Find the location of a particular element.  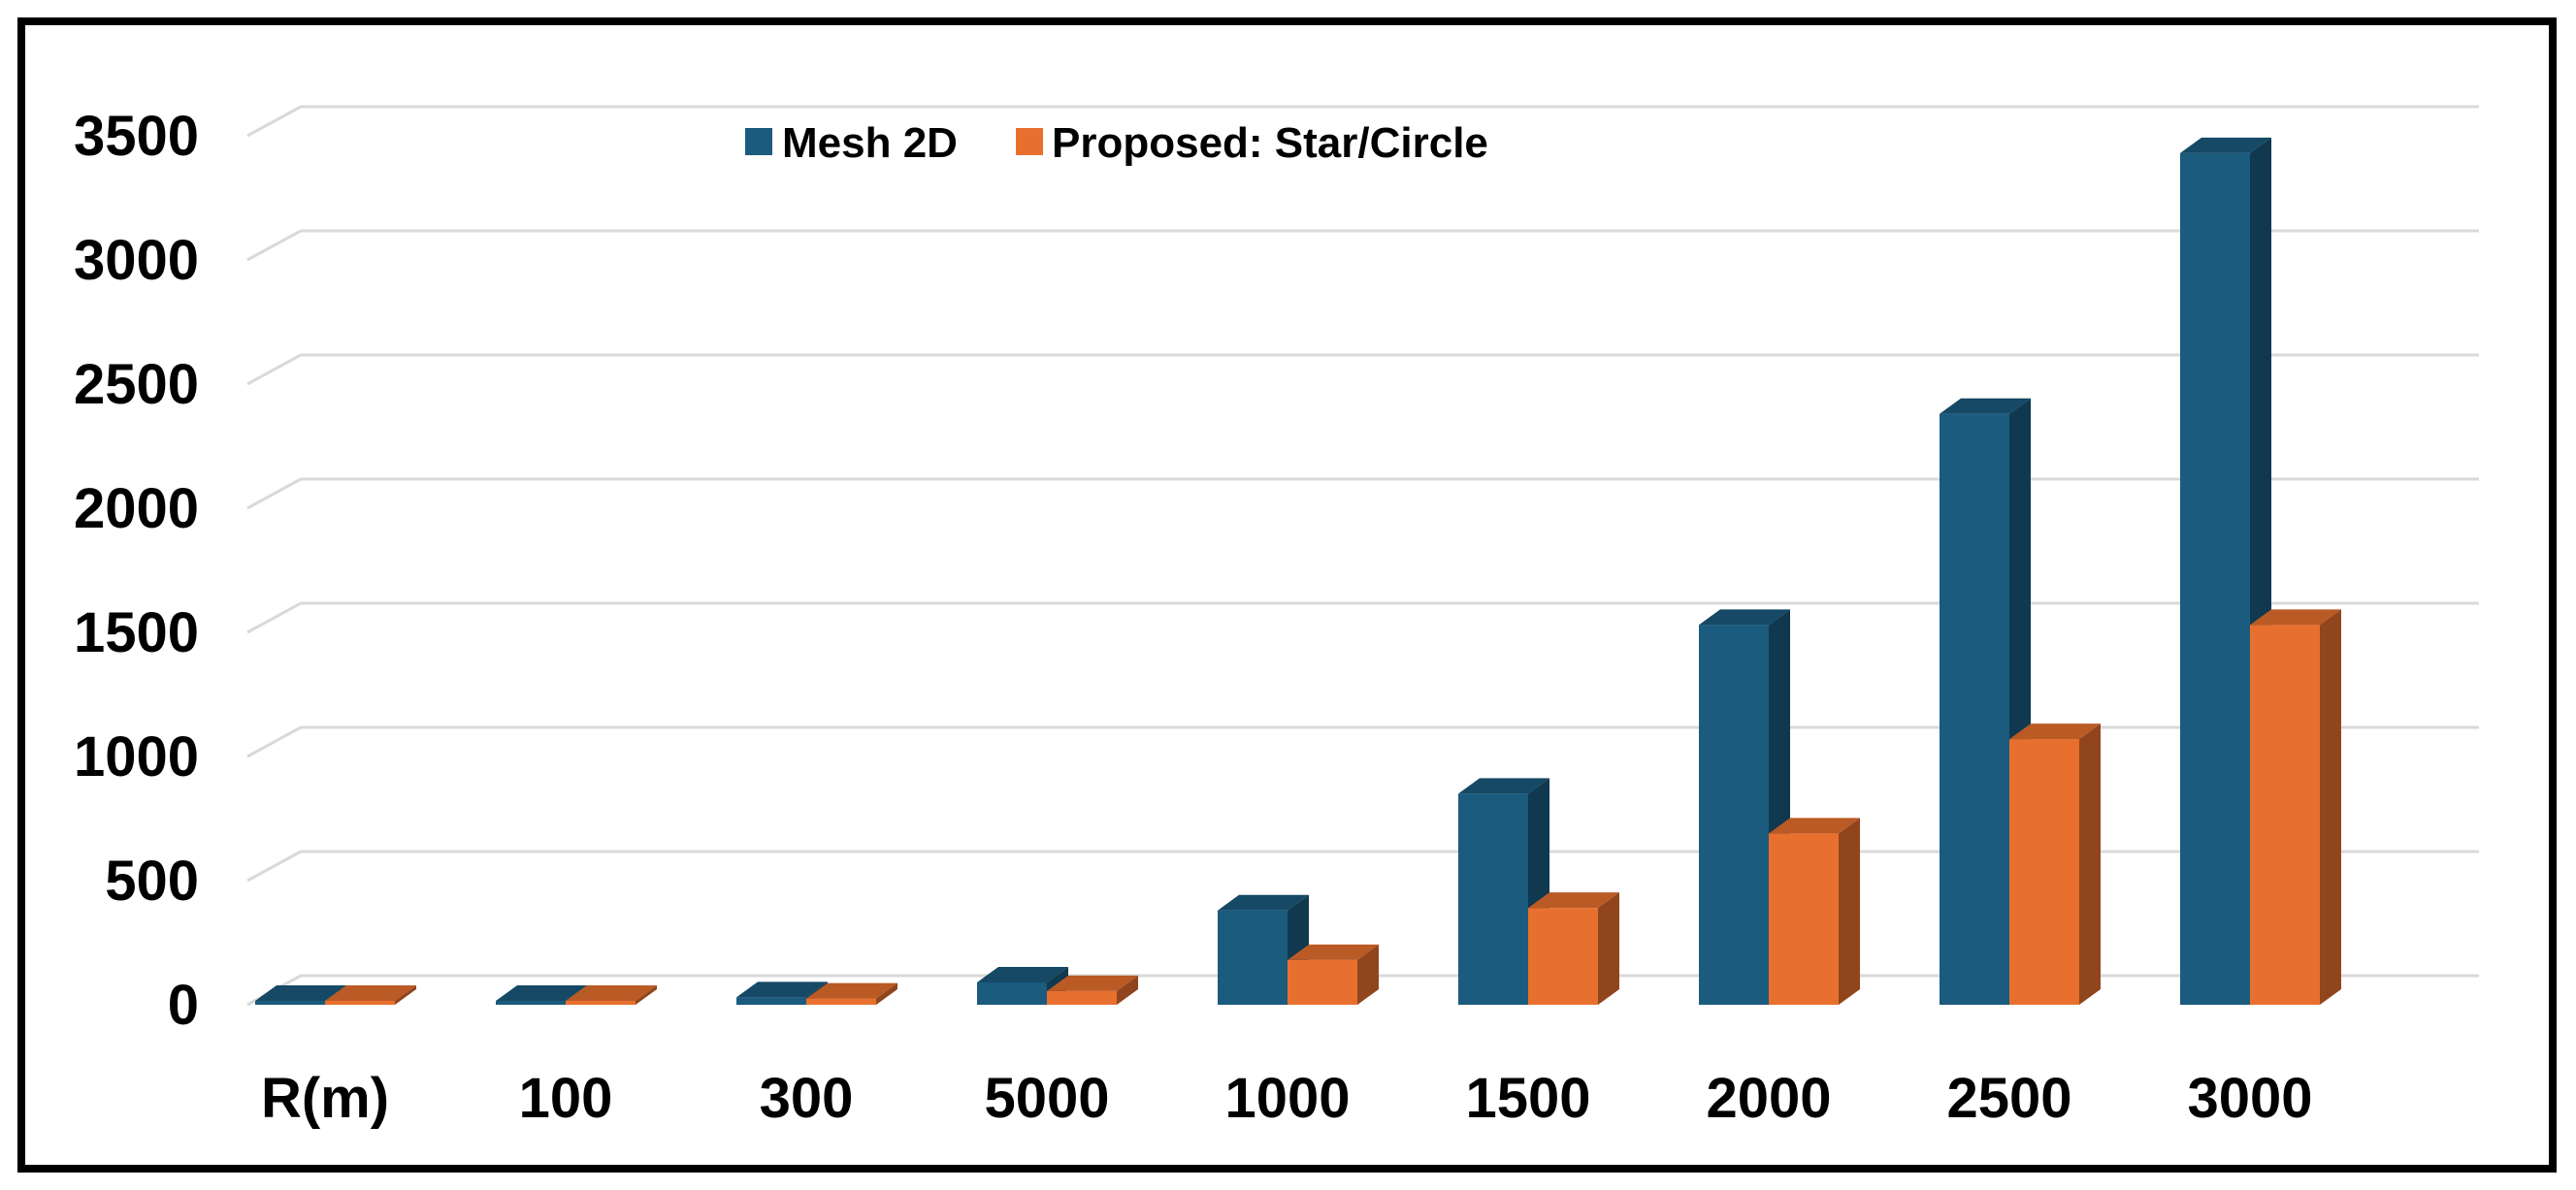

x-tick-label: 3000 is located at coordinates (2249, 1098).